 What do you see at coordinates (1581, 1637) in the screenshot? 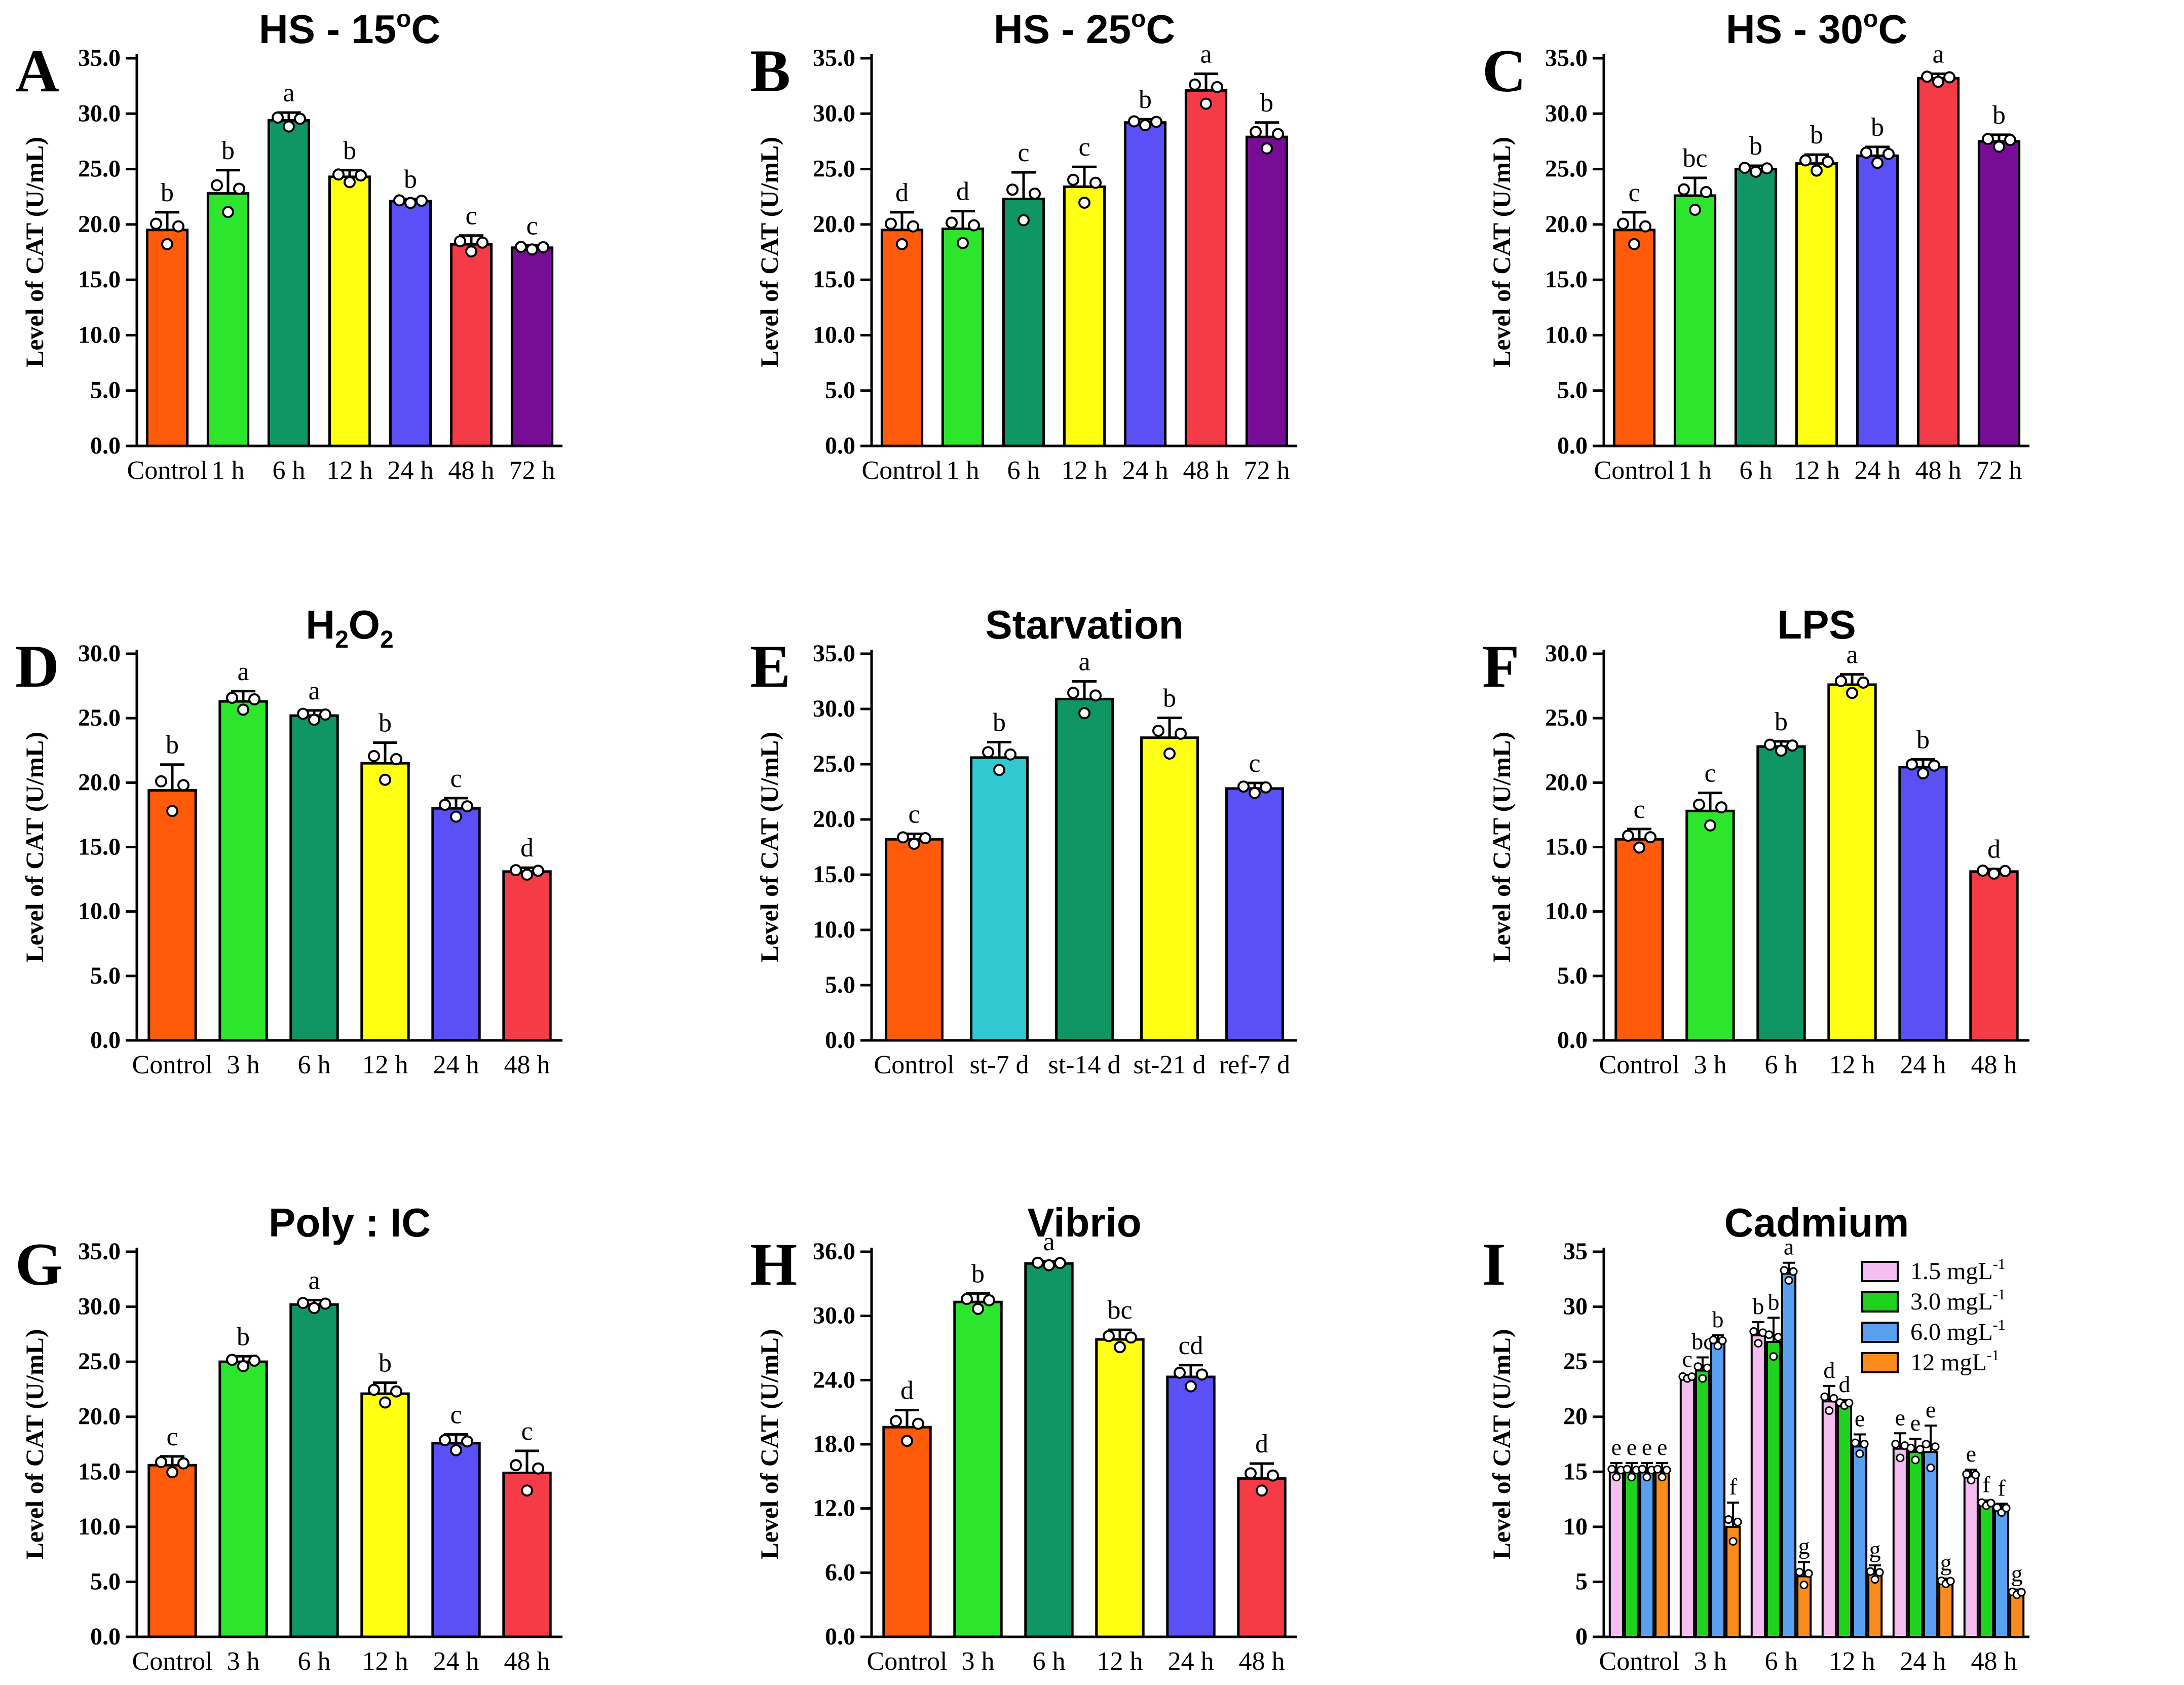
I see `y-tick-label: 0` at bounding box center [1581, 1637].